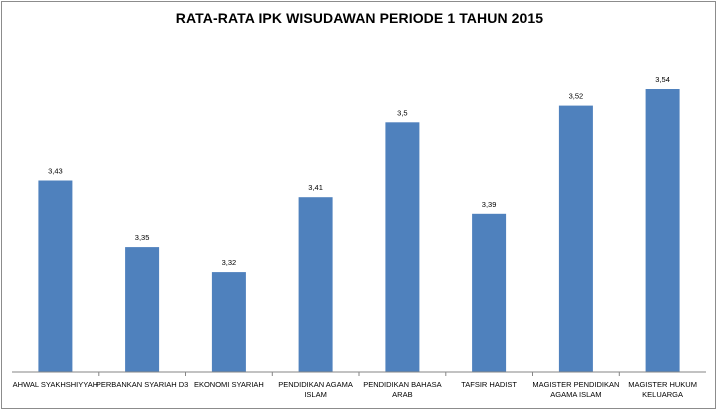 This screenshot has width=719, height=412. Describe the element at coordinates (402, 112) in the screenshot. I see `value-label-5: 3,5` at that location.